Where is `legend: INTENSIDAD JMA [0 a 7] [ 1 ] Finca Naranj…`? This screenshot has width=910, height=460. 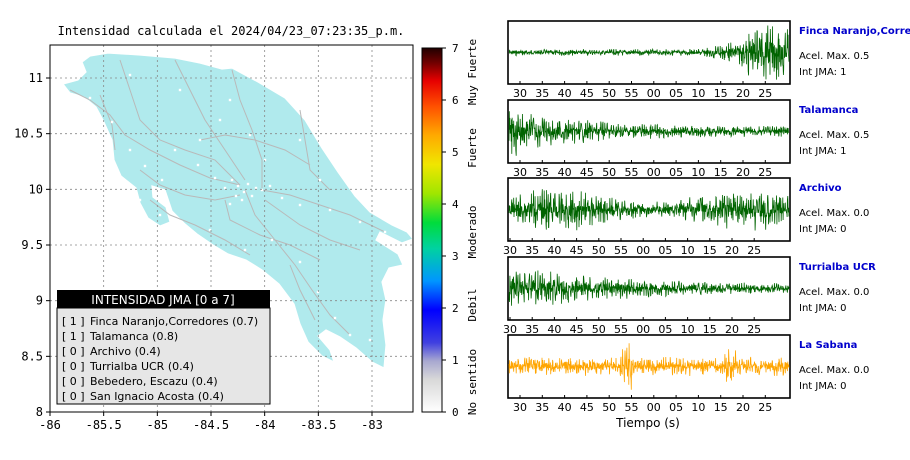 legend: INTENSIDAD JMA [0 a 7] [ 1 ] Finca Naranj… is located at coordinates (163, 347).